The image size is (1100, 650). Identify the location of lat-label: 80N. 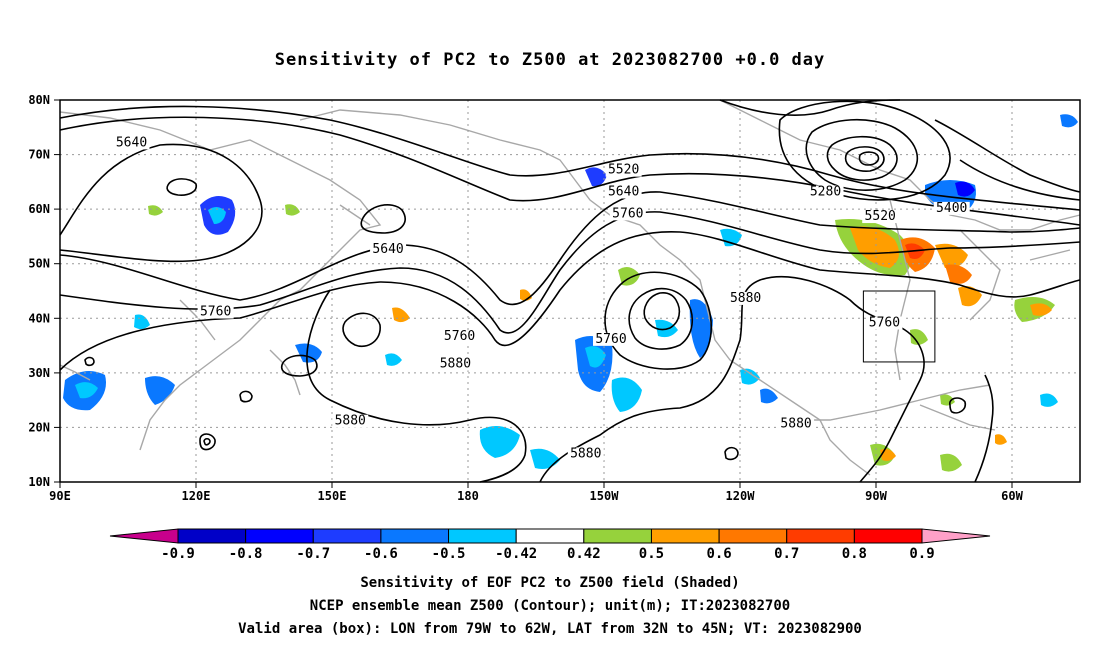
(39, 100).